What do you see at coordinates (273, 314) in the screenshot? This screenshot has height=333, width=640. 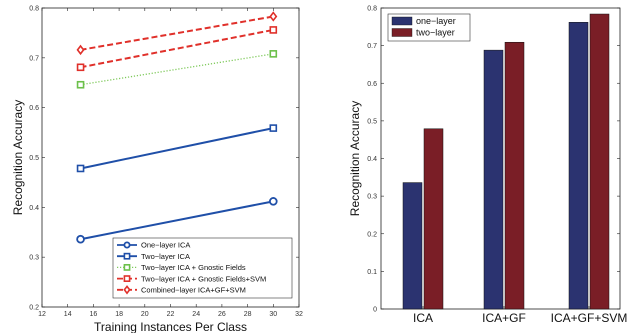 I see `x-tick-label: 30` at bounding box center [273, 314].